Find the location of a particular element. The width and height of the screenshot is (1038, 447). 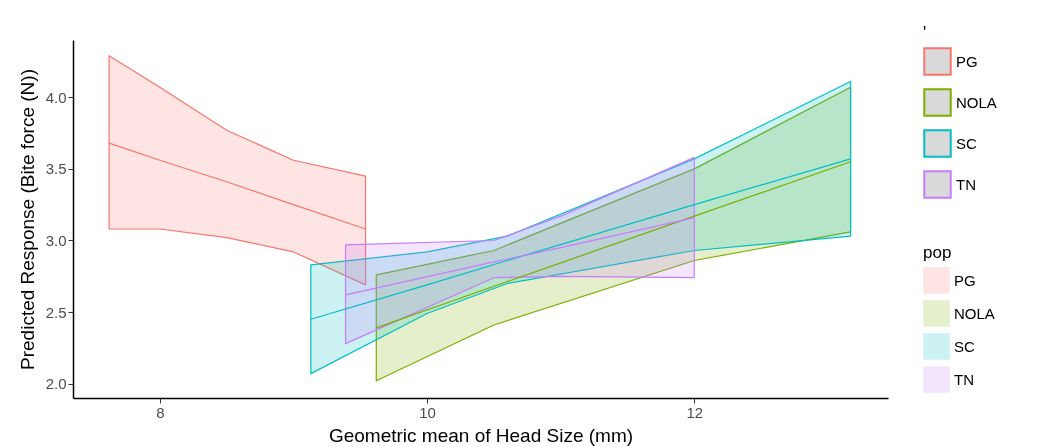

legend-label: NOLA is located at coordinates (974, 313).